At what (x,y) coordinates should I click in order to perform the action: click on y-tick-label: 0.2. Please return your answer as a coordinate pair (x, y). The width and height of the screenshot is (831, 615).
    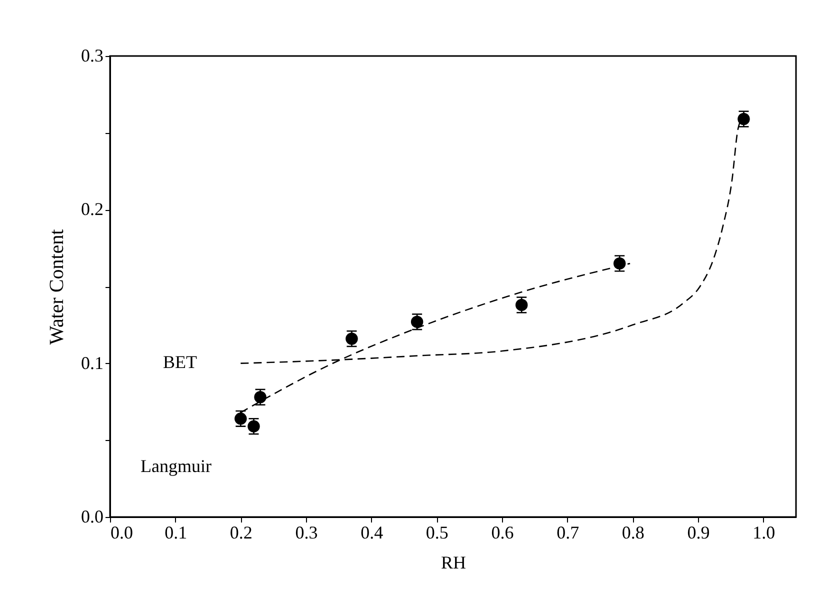
    Looking at the image, I should click on (92, 209).